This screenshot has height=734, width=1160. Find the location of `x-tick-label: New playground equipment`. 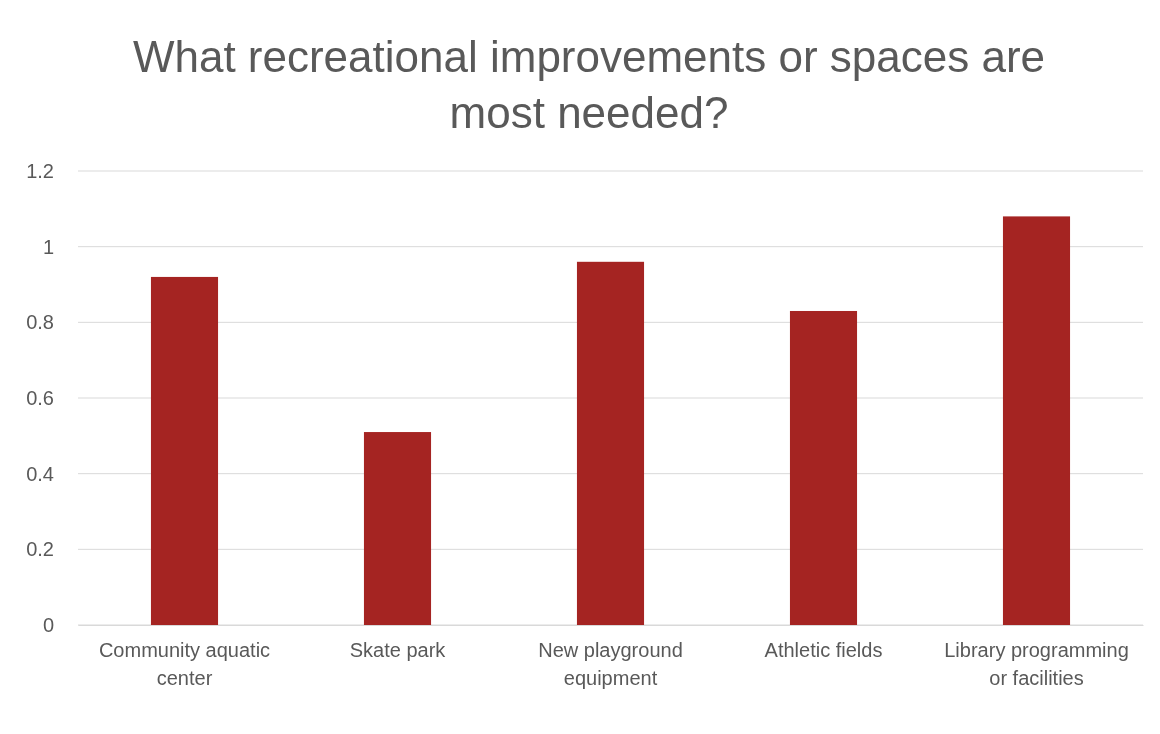

x-tick-label: New playground equipment is located at coordinates (610, 664).